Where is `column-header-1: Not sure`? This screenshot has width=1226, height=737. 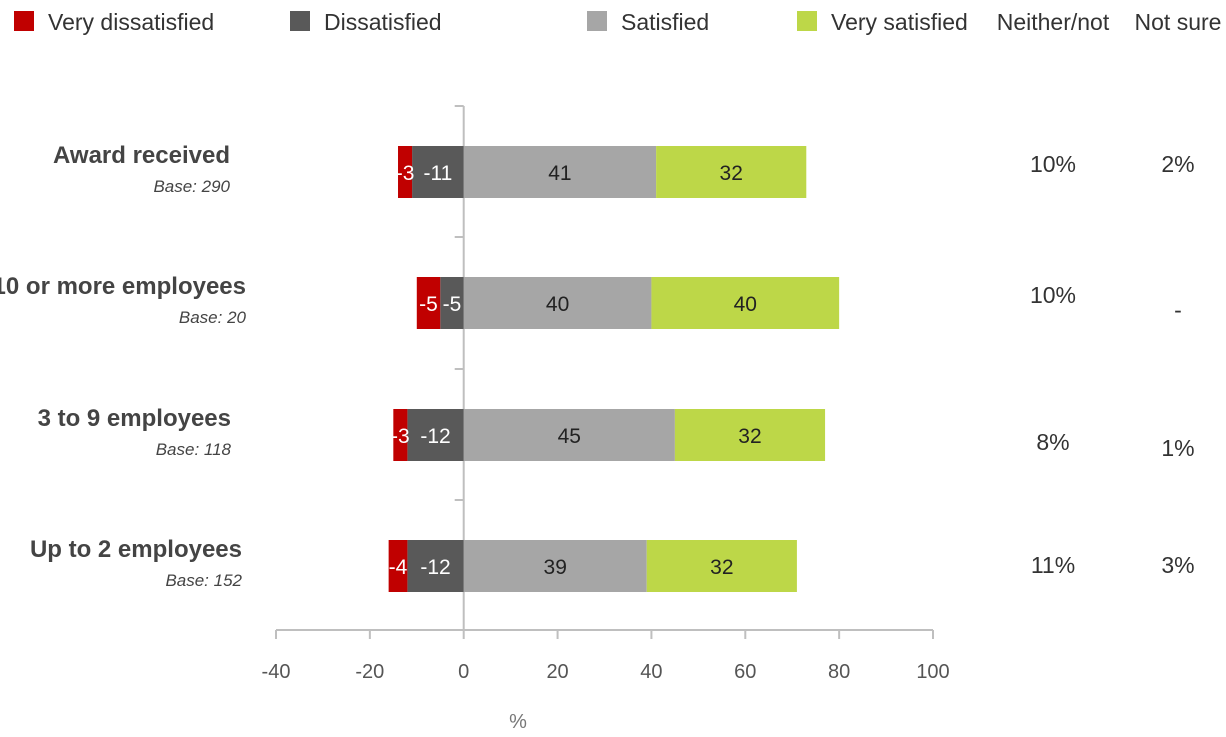
column-header-1: Not sure is located at coordinates (1178, 22).